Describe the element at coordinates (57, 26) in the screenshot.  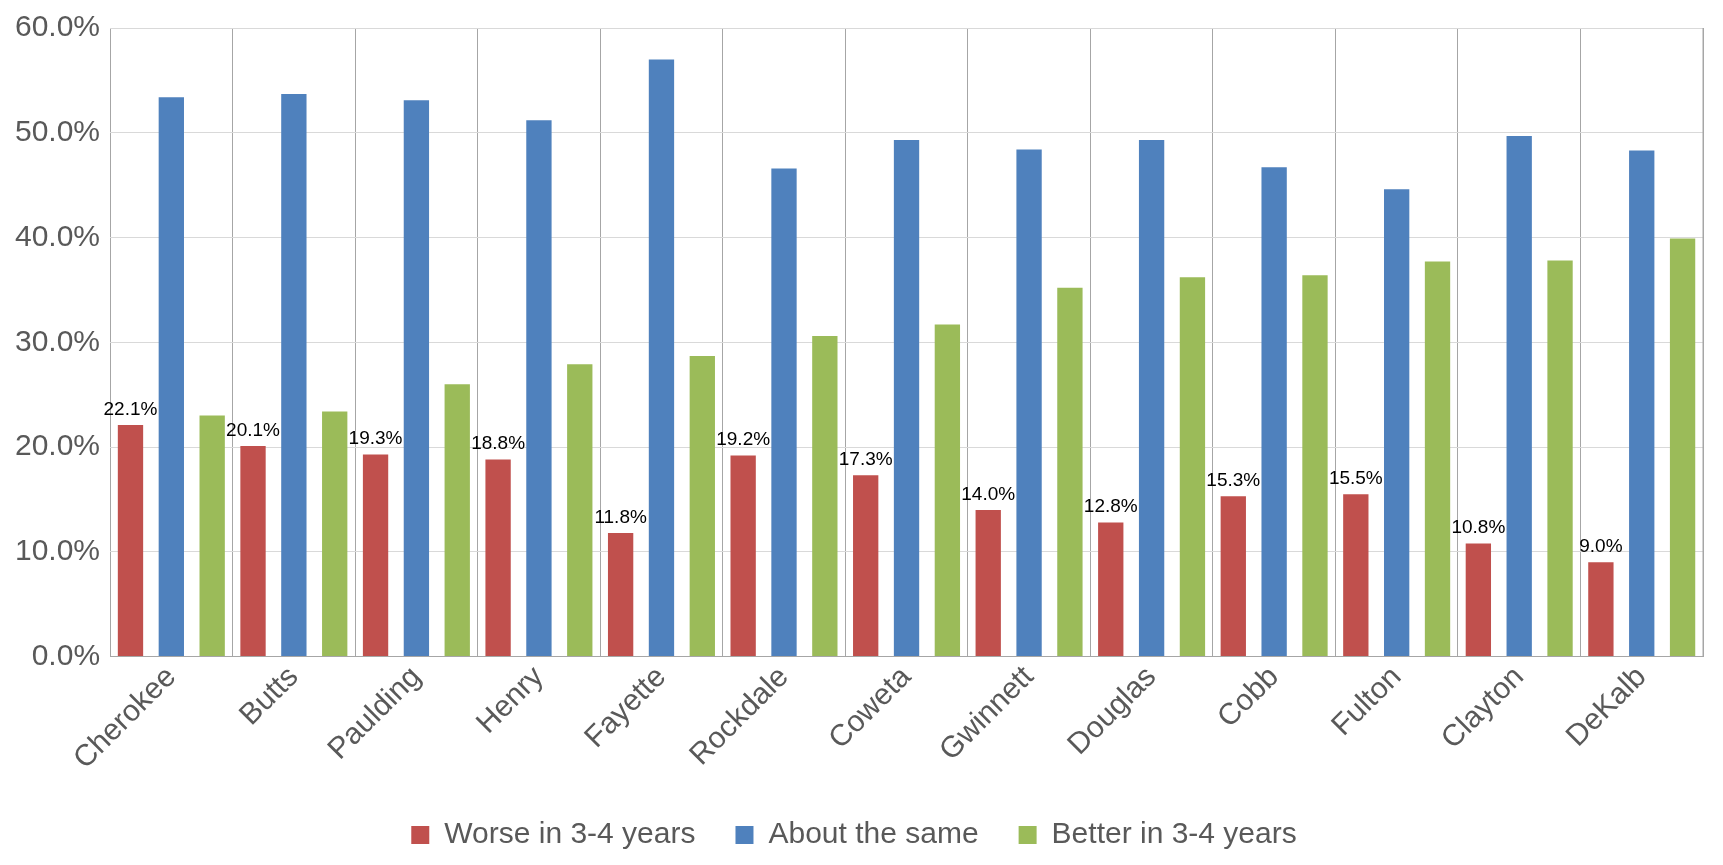
I see `y-tick-label: 60.0%` at that location.